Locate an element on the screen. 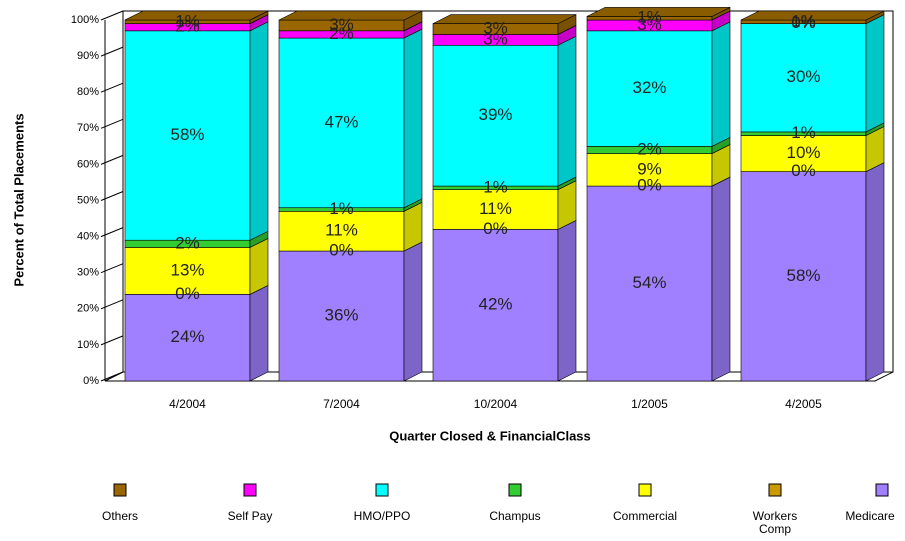  data-label: 10% is located at coordinates (803, 152).